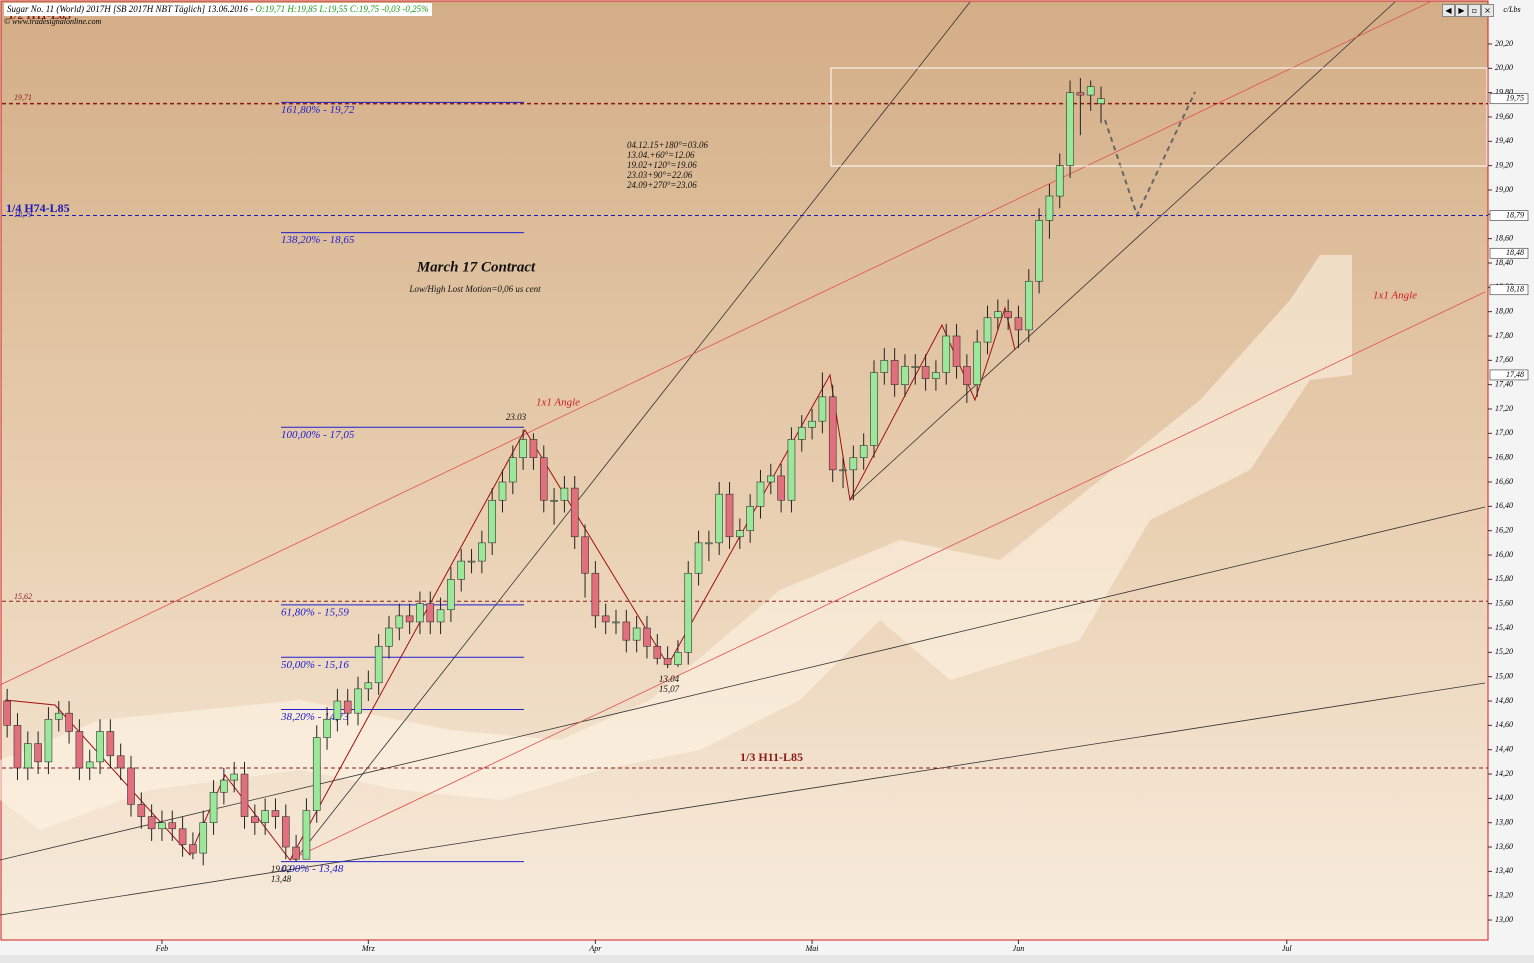 This screenshot has width=1534, height=963. I want to click on annotation: Low/High Lost Motion=0,06 us cent, so click(474, 289).